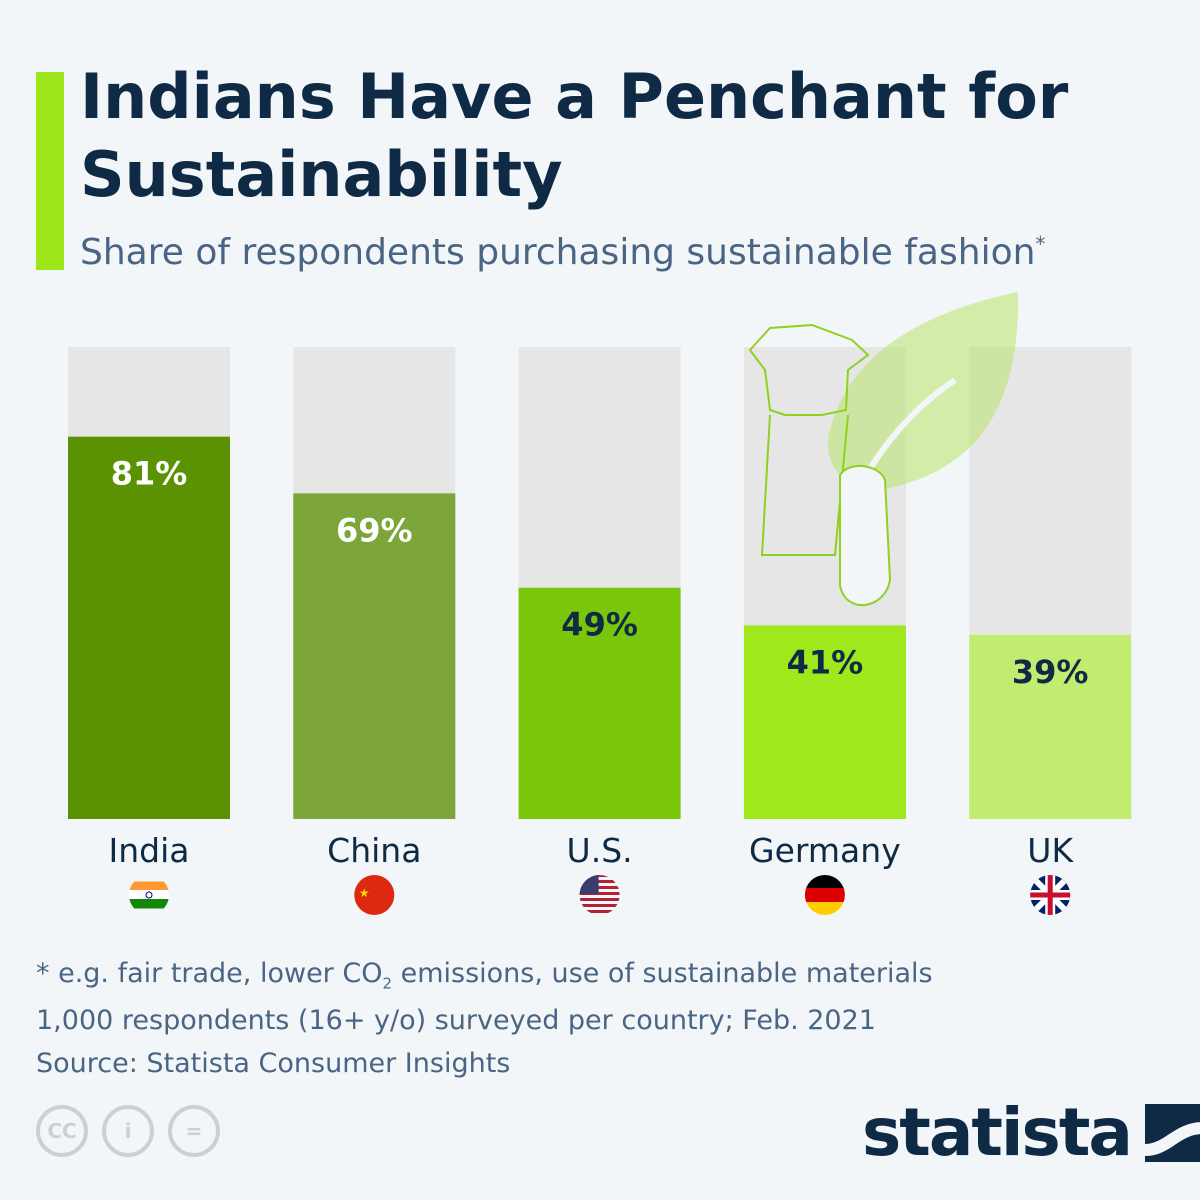  What do you see at coordinates (599, 703) in the screenshot?
I see `bar-us` at bounding box center [599, 703].